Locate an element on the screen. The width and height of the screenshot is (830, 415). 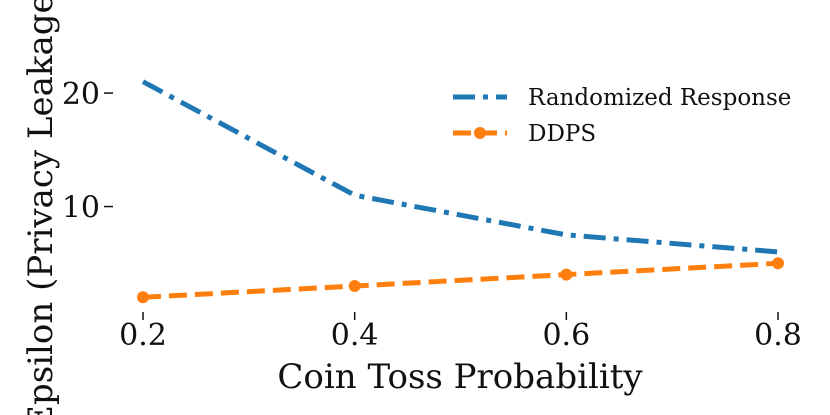
legend-marker-ddps is located at coordinates (480, 133).